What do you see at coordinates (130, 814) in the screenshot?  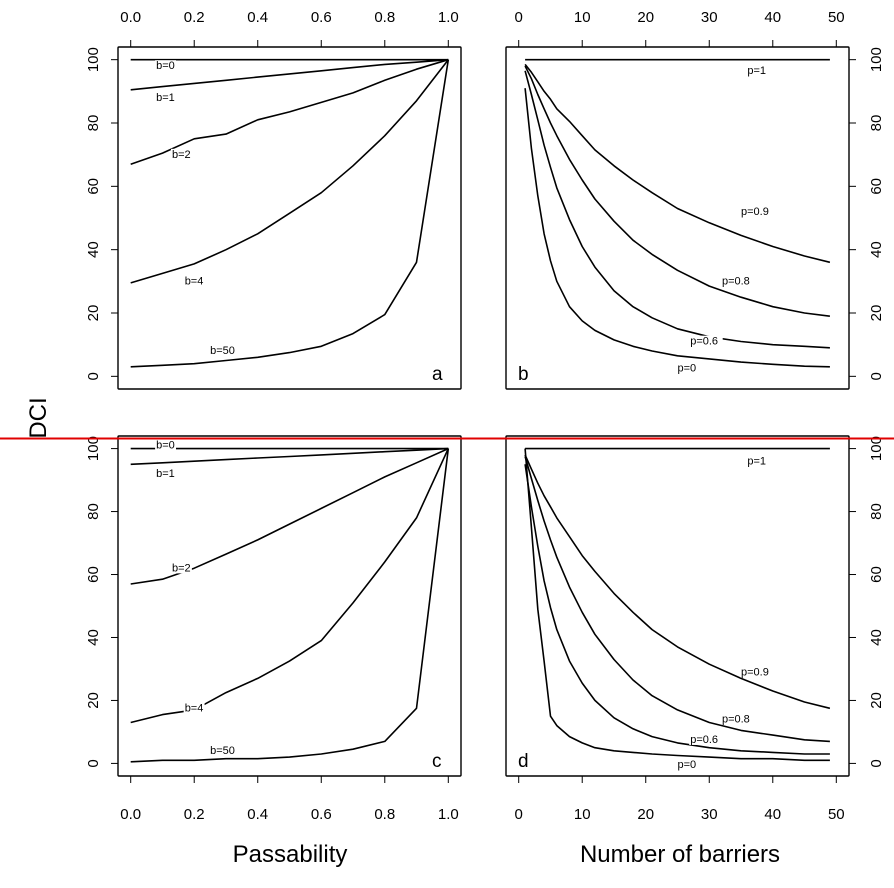 I see `x-tick-label: 0.0` at bounding box center [130, 814].